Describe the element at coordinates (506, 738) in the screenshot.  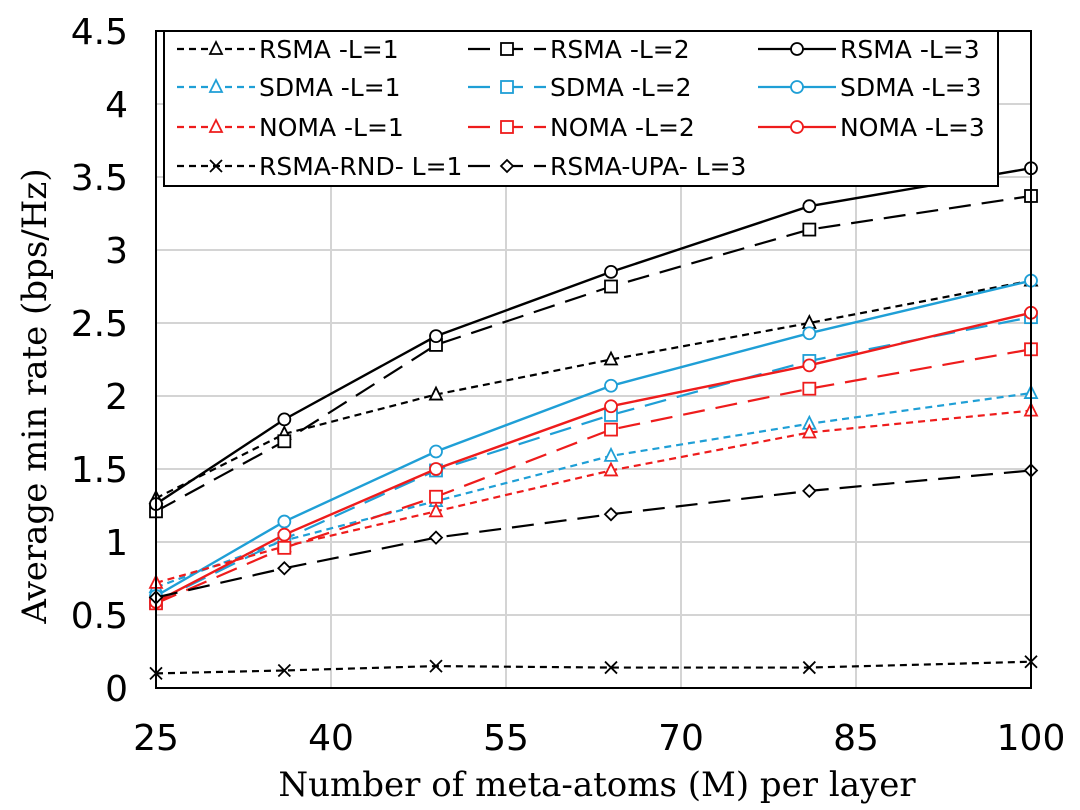
I see `x-tick-label-2: 55` at that location.